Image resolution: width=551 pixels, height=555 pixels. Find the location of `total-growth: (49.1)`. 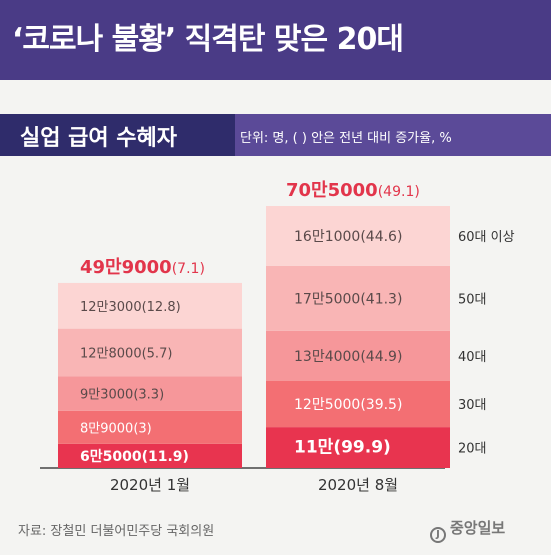

total-growth: (49.1) is located at coordinates (399, 192).